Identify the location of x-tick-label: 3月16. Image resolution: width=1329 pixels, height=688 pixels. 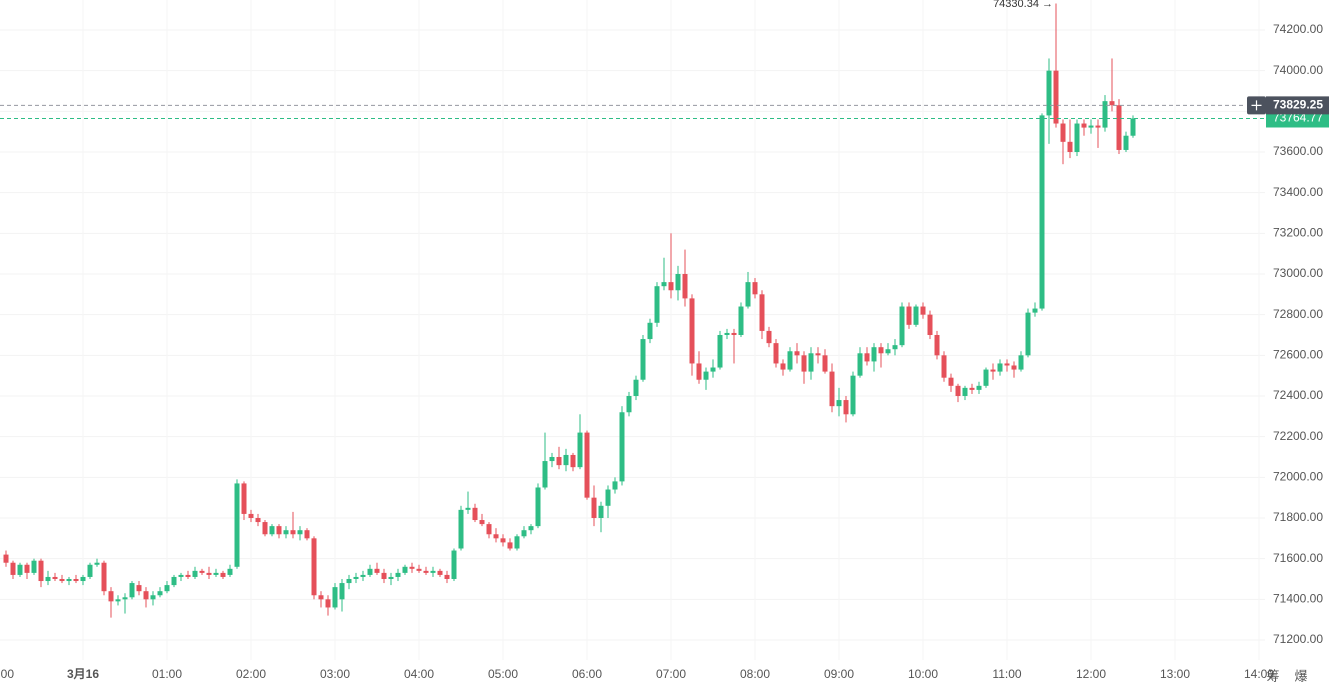
(83, 674).